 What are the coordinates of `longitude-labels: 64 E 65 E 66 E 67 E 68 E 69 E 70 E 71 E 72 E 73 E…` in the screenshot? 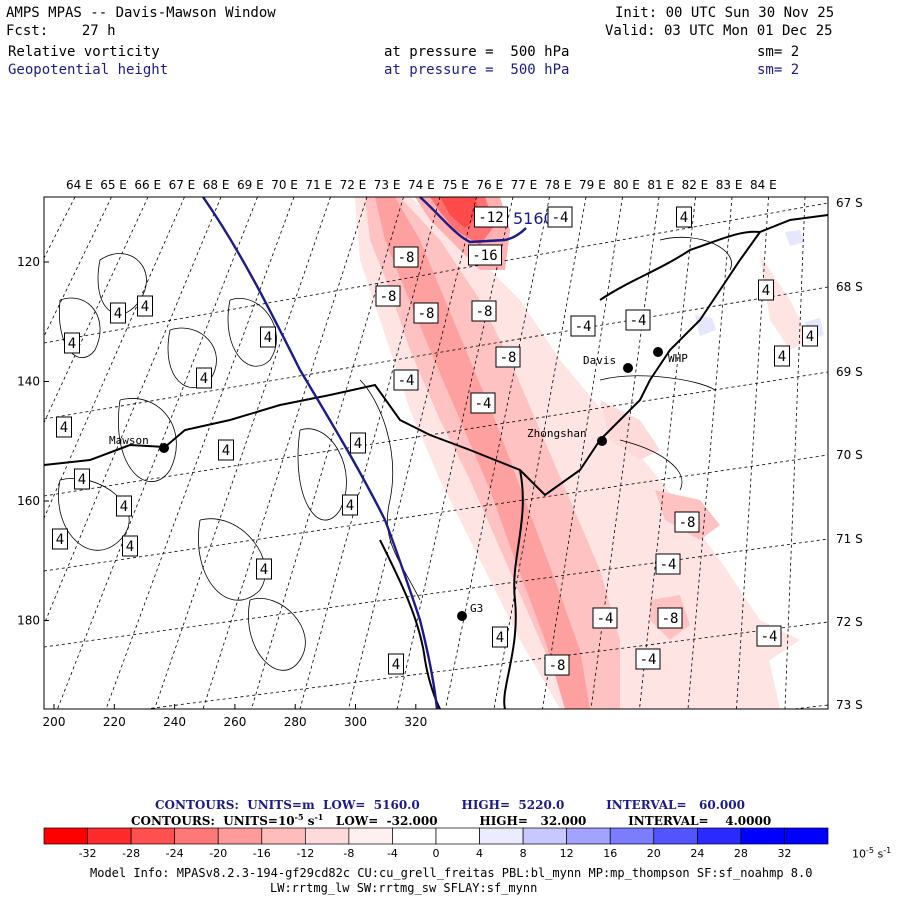 It's located at (421, 185).